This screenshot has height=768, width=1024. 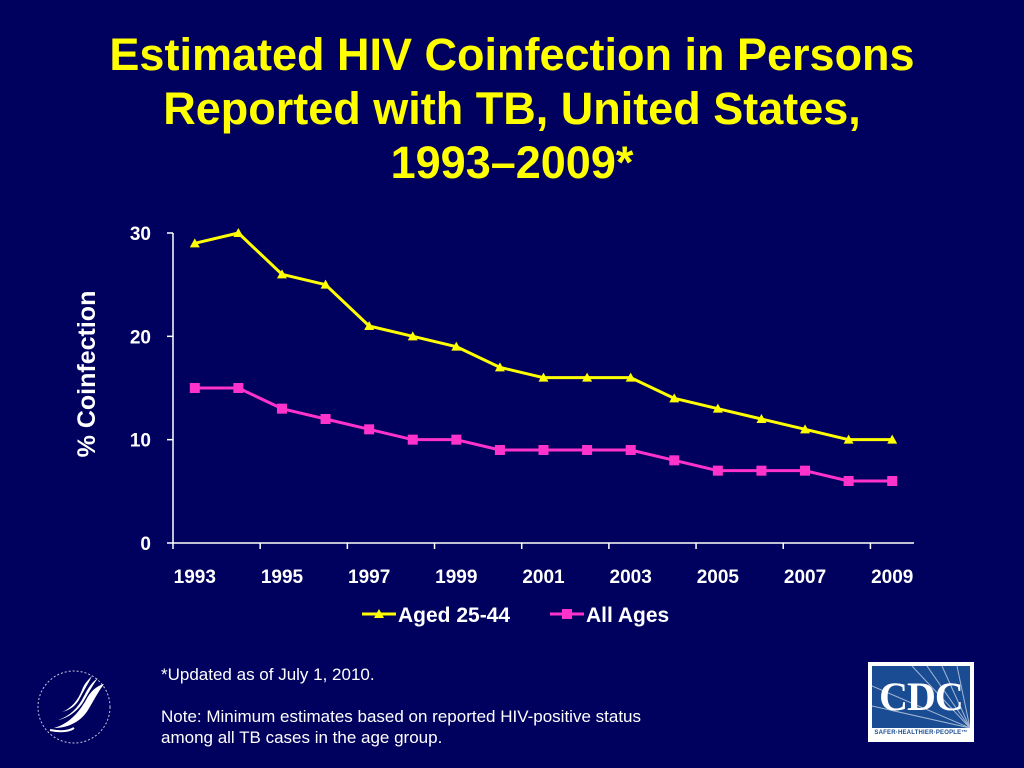 I want to click on y-tick-label: 10, so click(x=140, y=441).